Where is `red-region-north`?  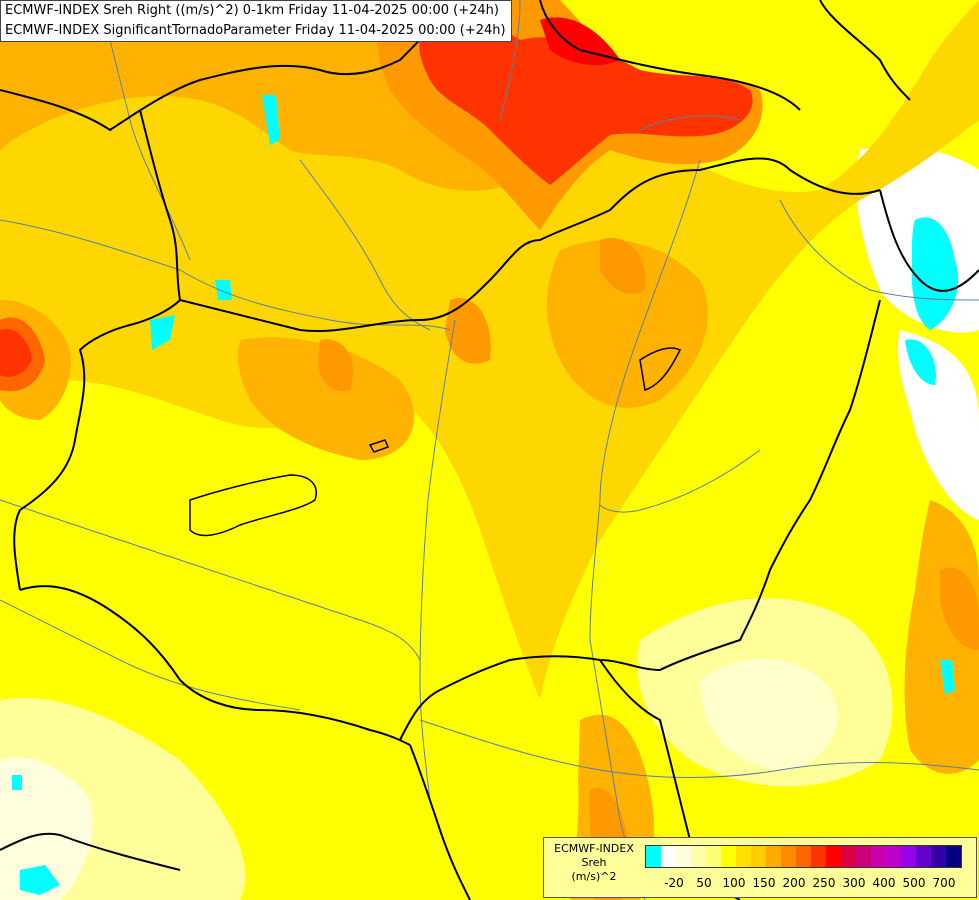
red-region-north is located at coordinates (586, 105).